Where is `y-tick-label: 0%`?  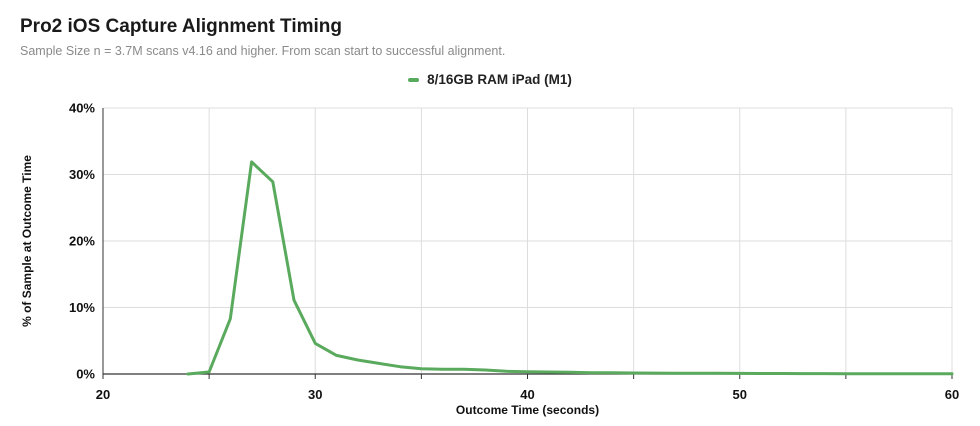
y-tick-label: 0% is located at coordinates (85, 374).